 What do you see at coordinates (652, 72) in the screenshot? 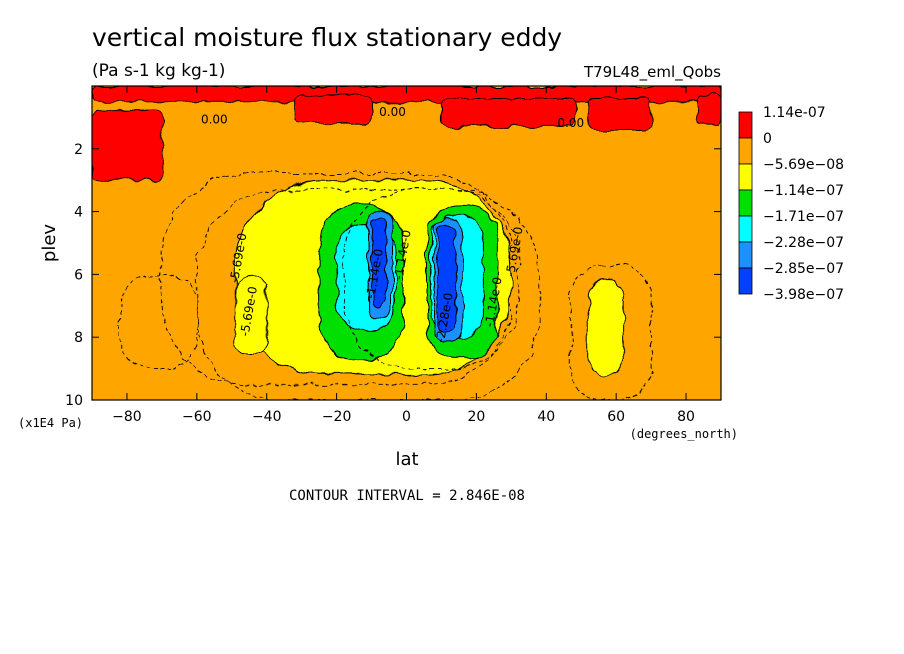
I see `dataset-label: T79L48_eml_Qobs` at bounding box center [652, 72].